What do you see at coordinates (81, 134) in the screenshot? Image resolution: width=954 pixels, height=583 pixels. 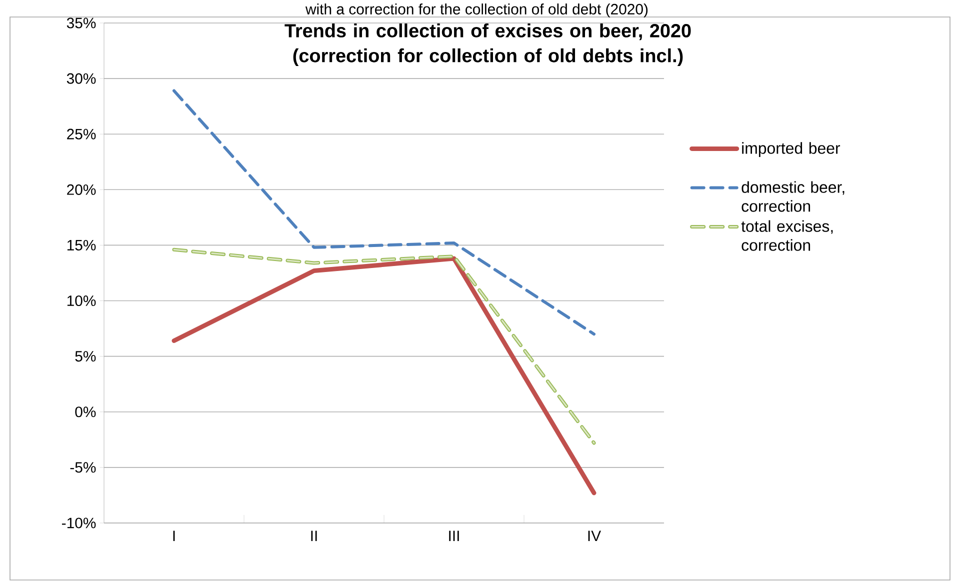 I see `y-tick-label: 25%` at bounding box center [81, 134].